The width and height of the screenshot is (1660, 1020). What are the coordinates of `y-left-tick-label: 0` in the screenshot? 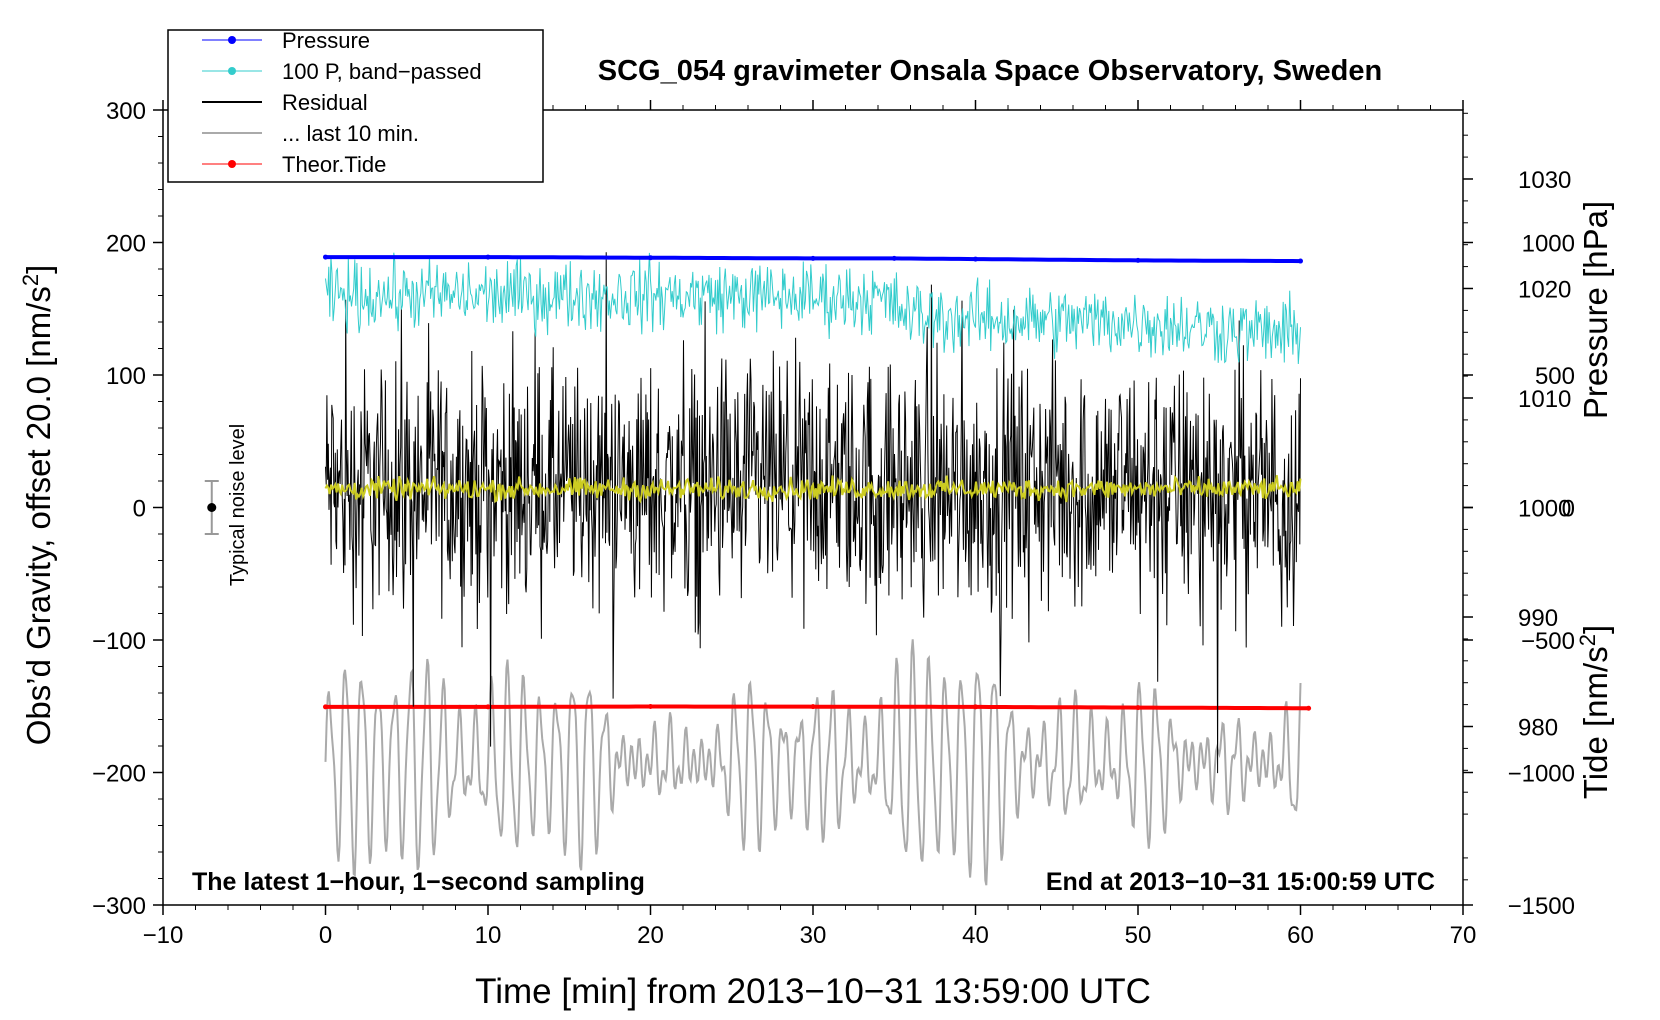 It's located at (139, 509).